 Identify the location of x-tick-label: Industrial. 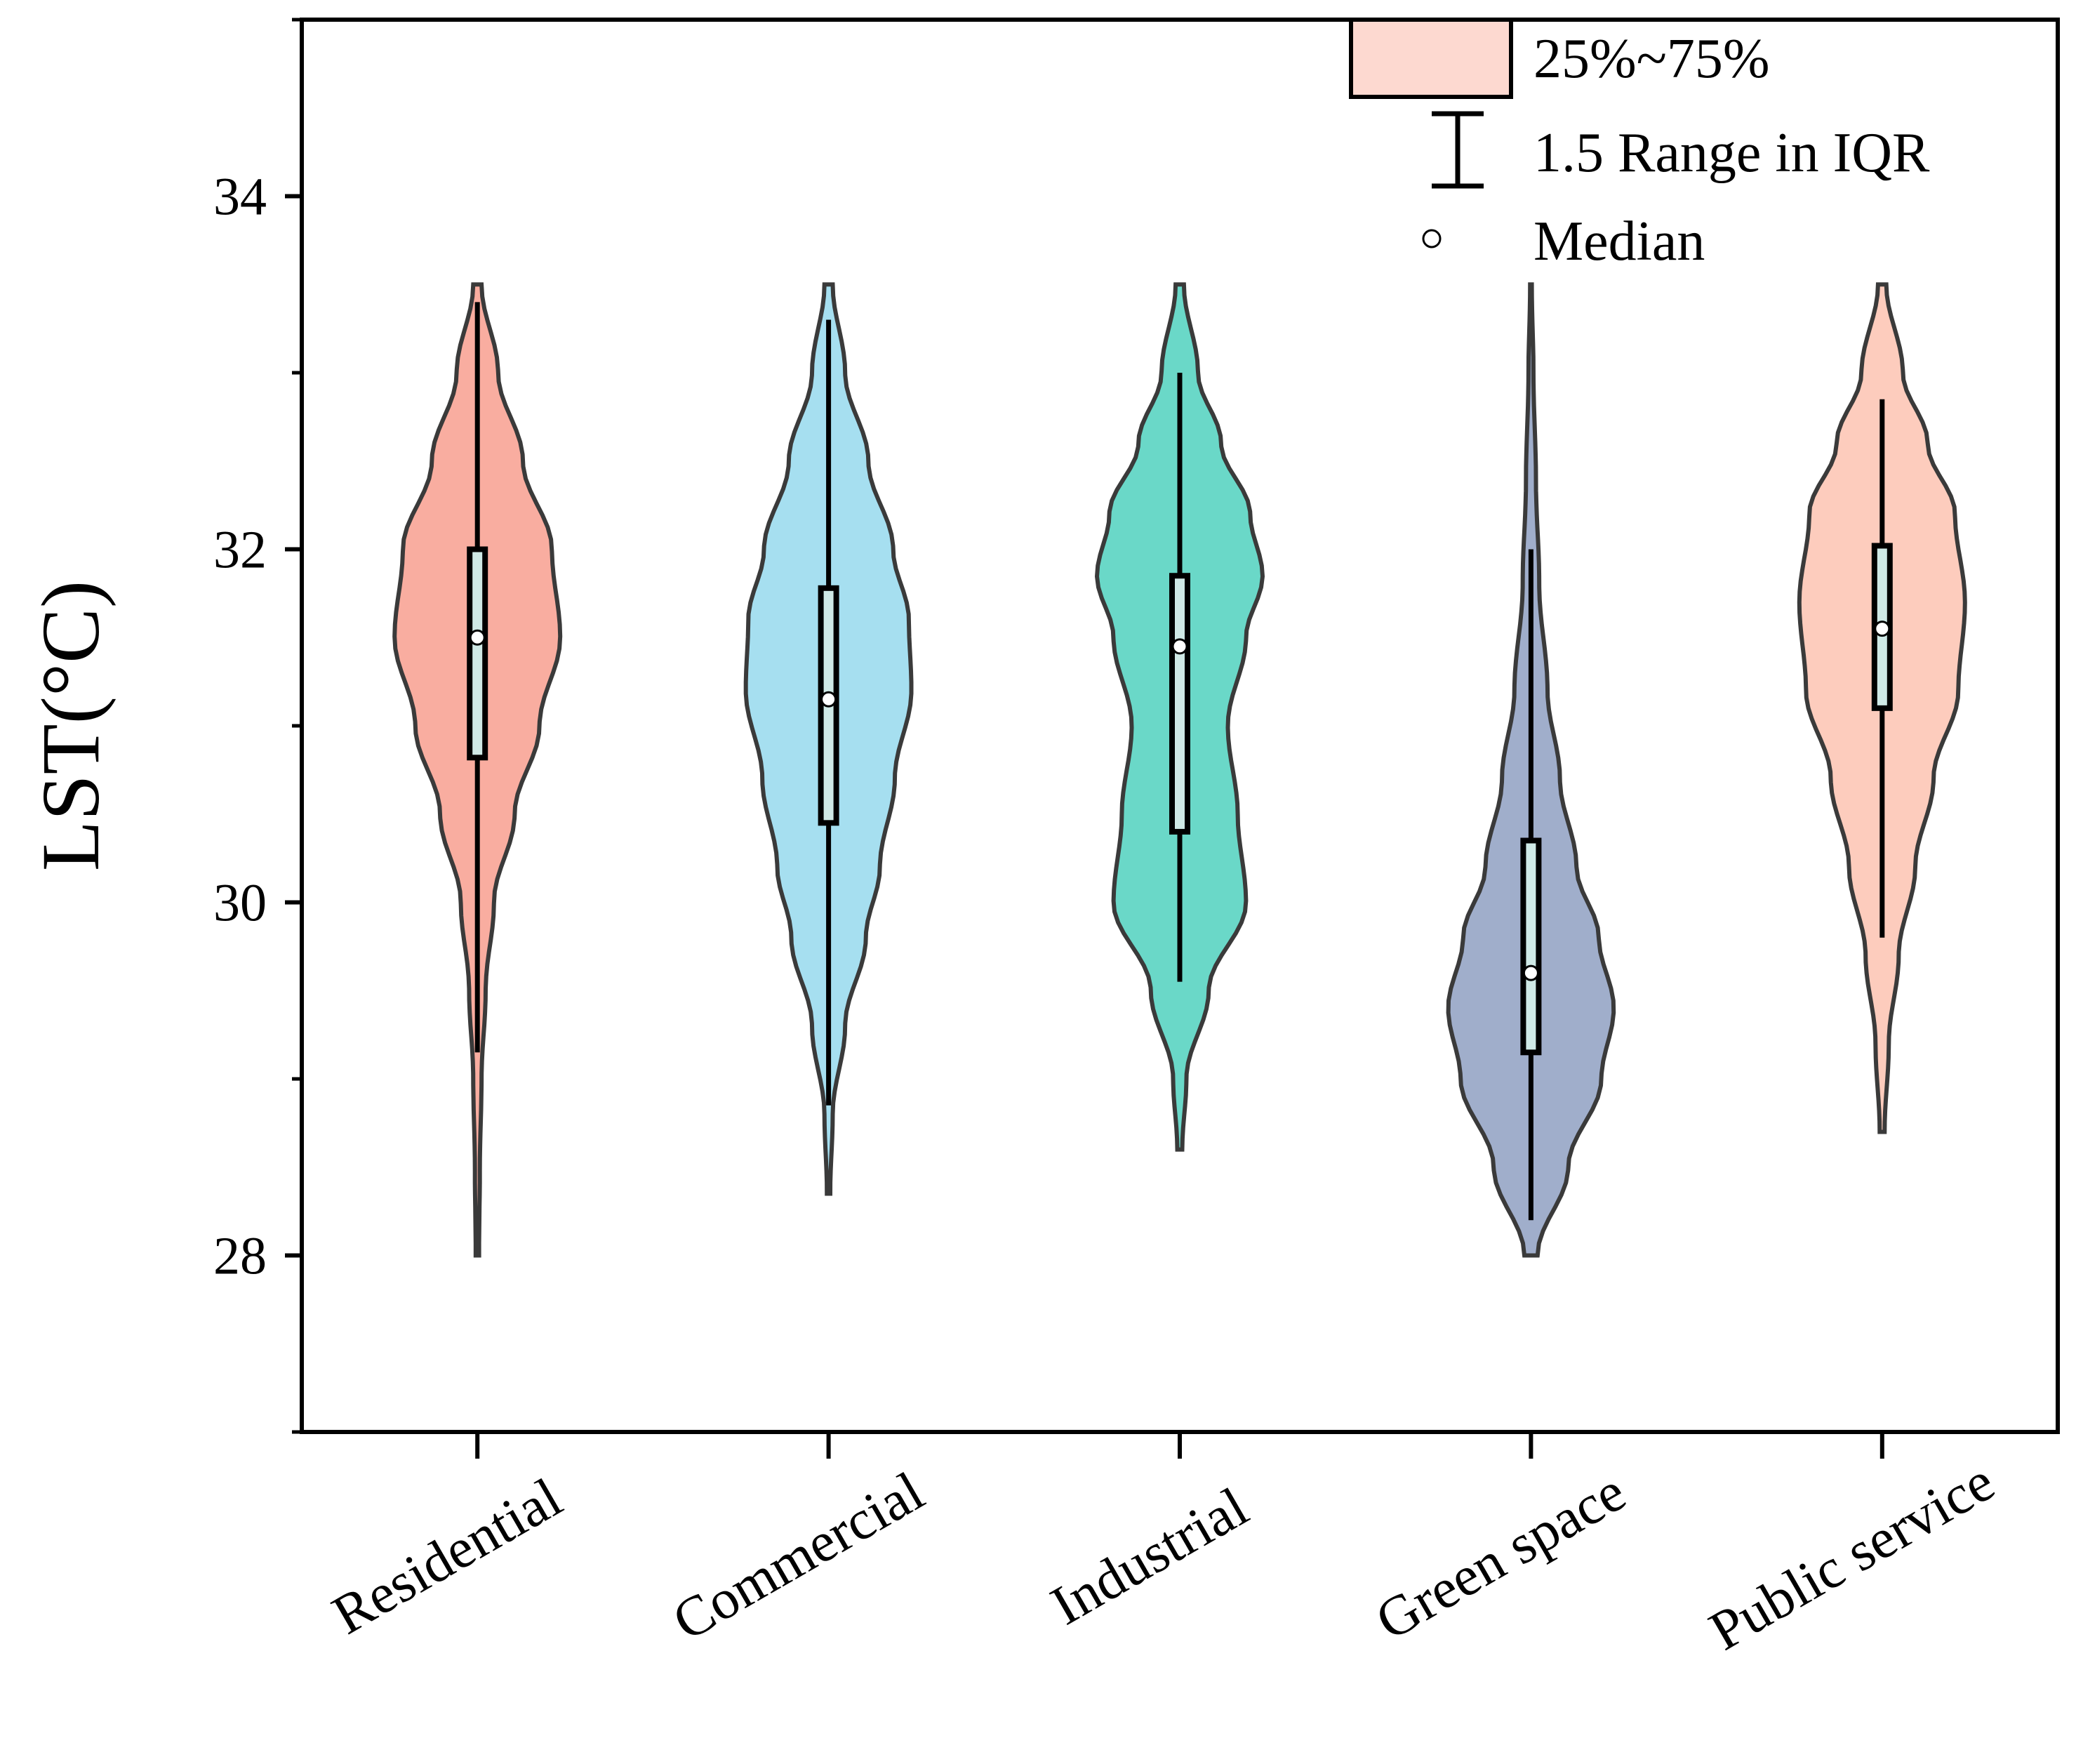
(1149, 1557).